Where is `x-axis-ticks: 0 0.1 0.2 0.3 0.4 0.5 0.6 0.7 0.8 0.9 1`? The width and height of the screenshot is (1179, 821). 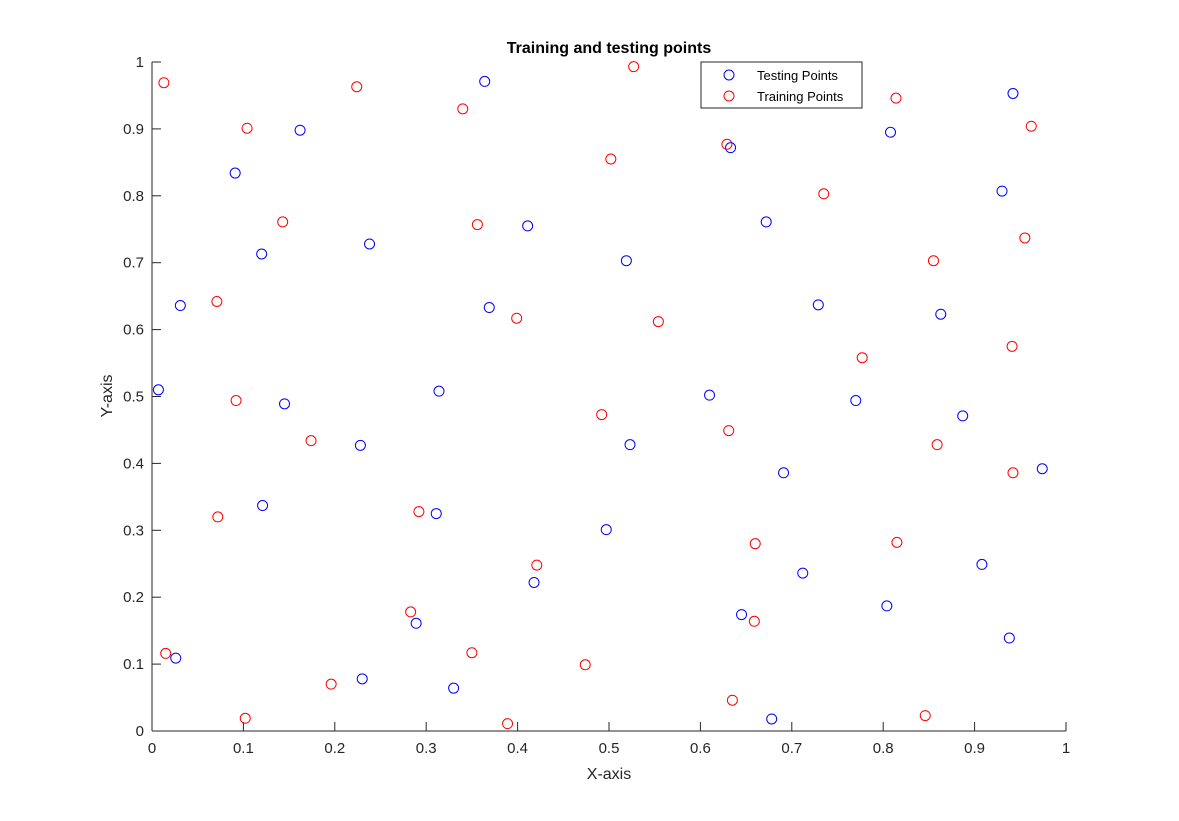
x-axis-ticks: 0 0.1 0.2 0.3 0.4 0.5 0.6 0.7 0.8 0.9 1 is located at coordinates (609, 739).